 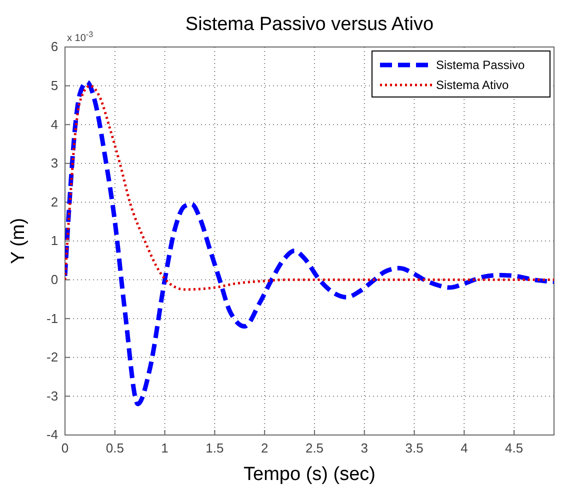 What do you see at coordinates (54, 163) in the screenshot?
I see `y-tick-label: 3` at bounding box center [54, 163].